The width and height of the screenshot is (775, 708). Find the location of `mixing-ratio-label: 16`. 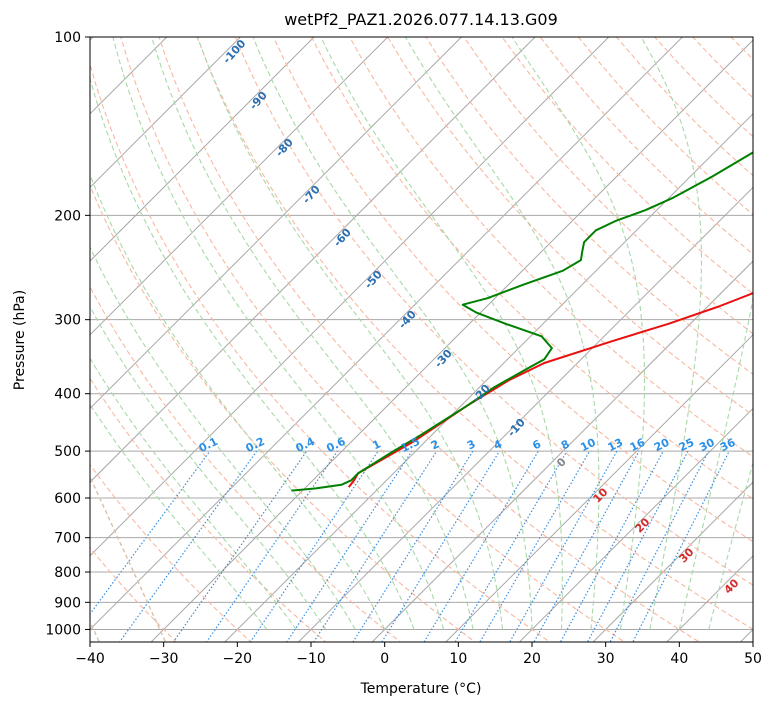

mixing-ratio-label: 16 is located at coordinates (638, 445).